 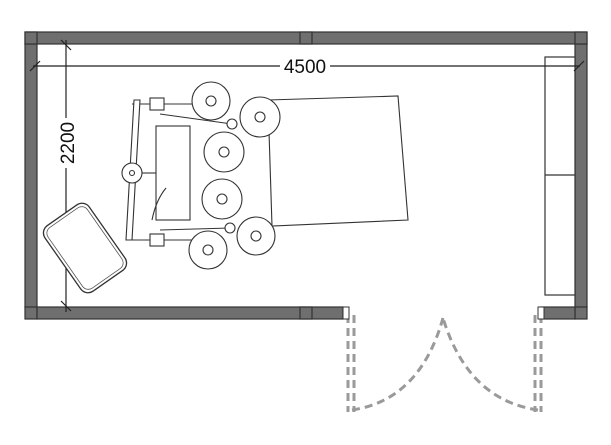 I want to click on dimension-width-tick-left, so click(x=35, y=66).